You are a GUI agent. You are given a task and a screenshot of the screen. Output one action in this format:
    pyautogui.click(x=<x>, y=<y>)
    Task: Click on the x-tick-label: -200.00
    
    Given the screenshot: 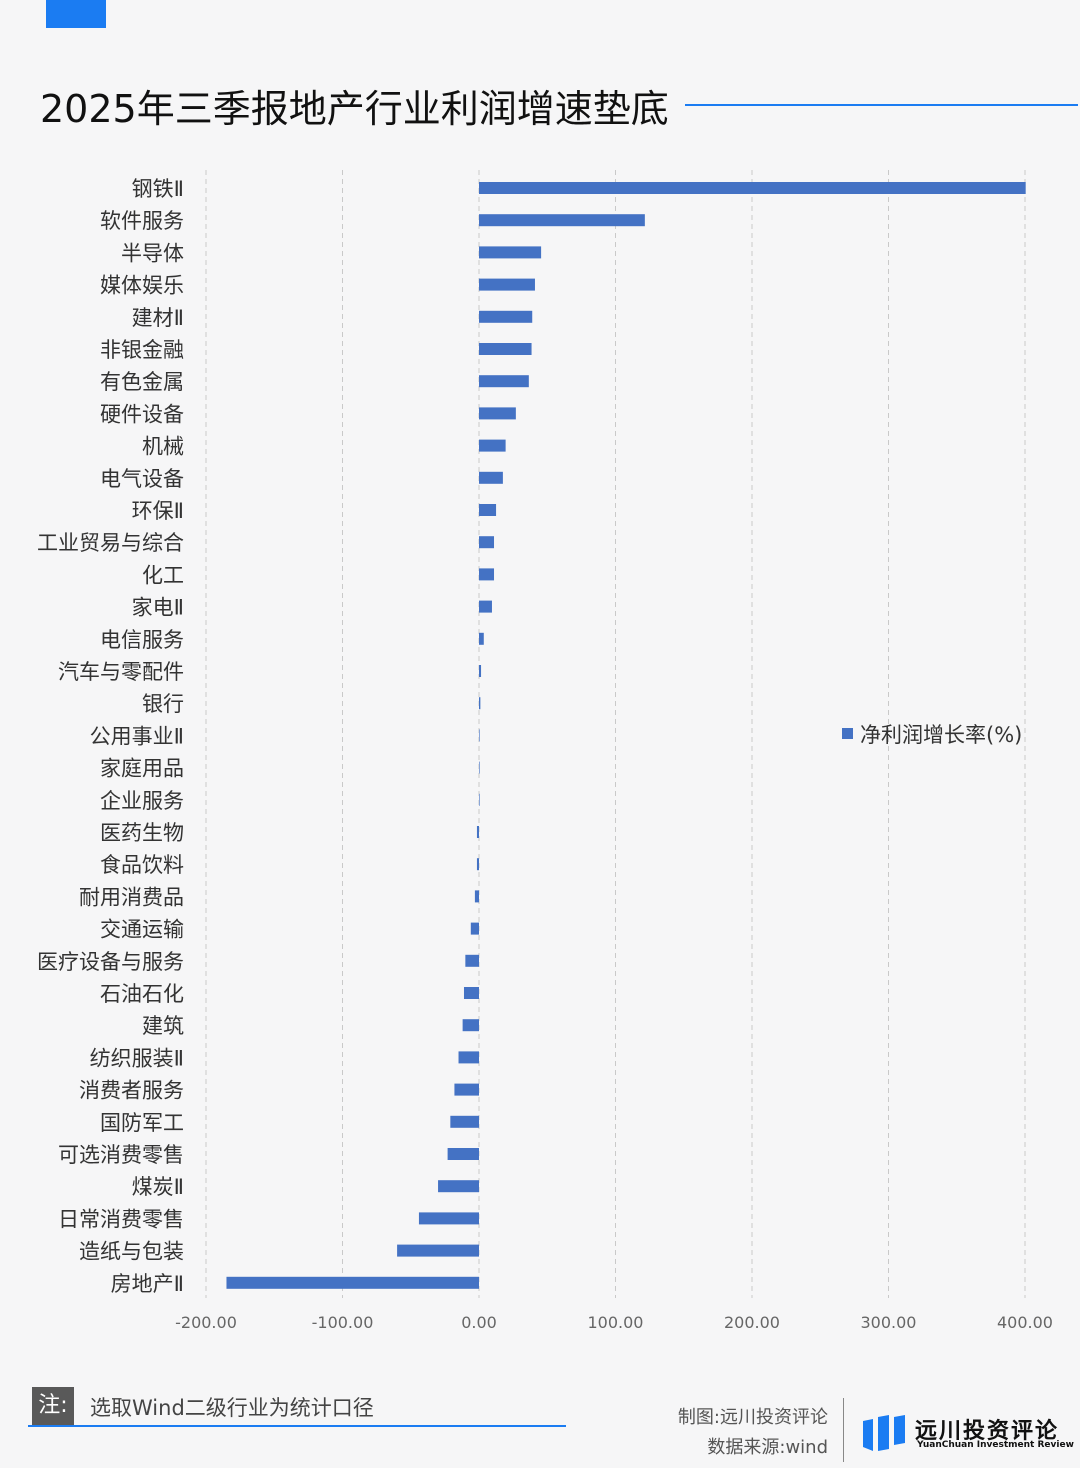 What is the action you would take?
    pyautogui.click(x=206, y=1322)
    